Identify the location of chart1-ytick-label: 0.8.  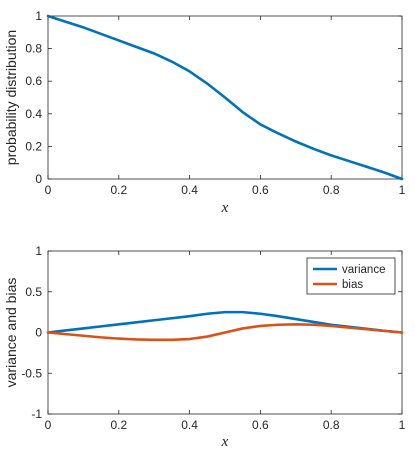
(33, 49).